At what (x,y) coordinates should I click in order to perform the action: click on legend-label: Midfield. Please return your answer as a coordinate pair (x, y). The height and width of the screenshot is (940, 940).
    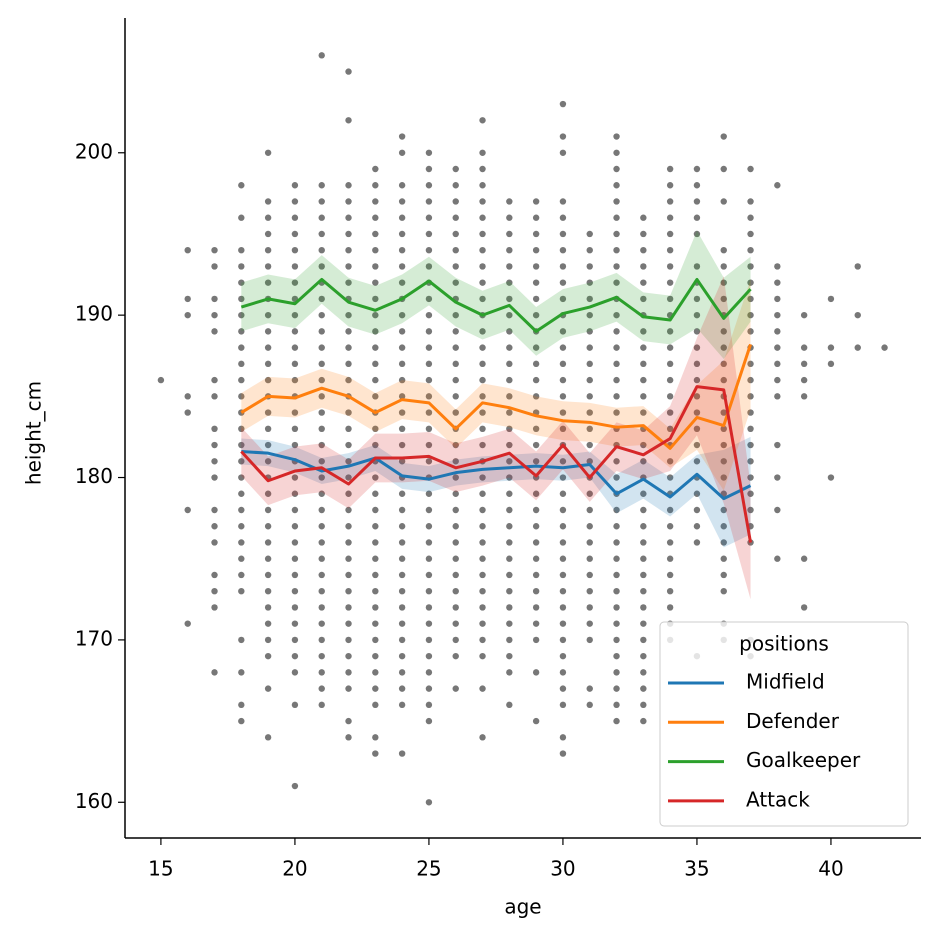
    Looking at the image, I should click on (785, 682).